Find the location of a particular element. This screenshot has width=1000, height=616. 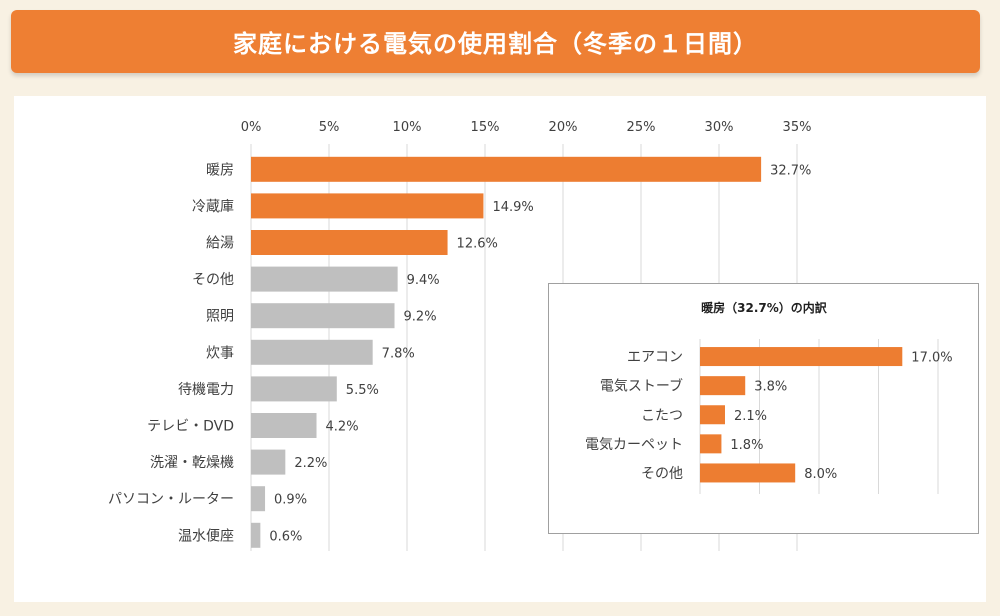

inset-title: 暖房（32.7%）の内訳 is located at coordinates (764, 307).